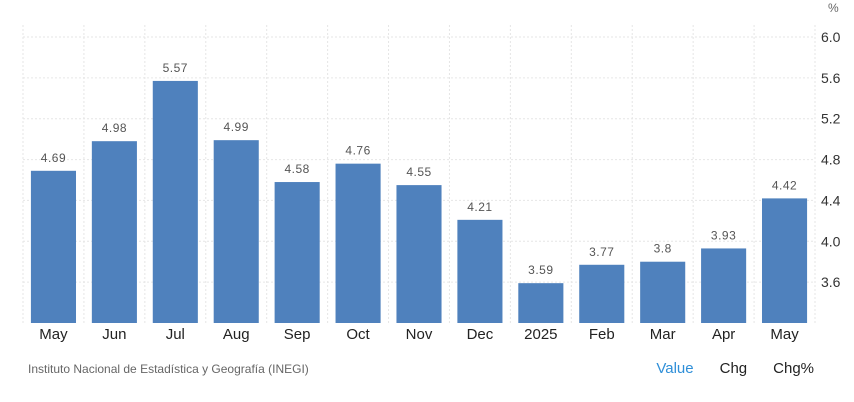 This screenshot has width=854, height=402. What do you see at coordinates (540, 270) in the screenshot?
I see `bar-value-label: 3.59` at bounding box center [540, 270].